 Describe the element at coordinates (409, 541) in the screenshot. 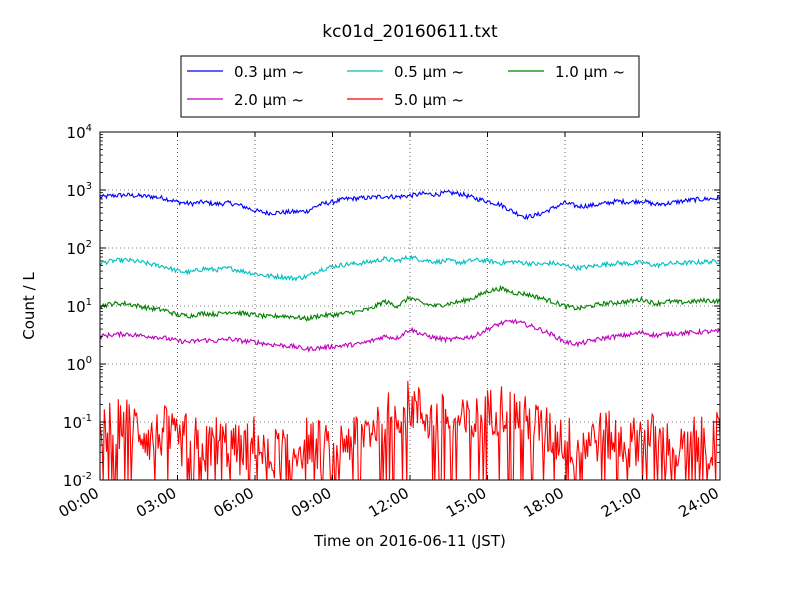

I see `x-axis-label: Time on 2016-06-11 (JST)` at that location.